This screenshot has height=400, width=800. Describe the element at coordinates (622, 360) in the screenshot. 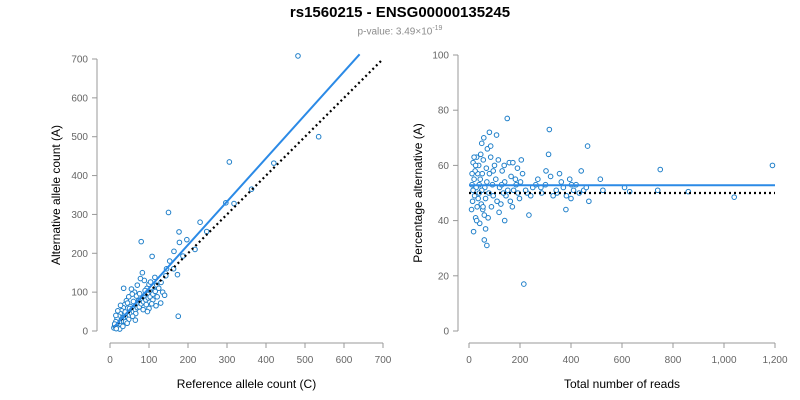

I see `x-tick-label: 600` at that location.